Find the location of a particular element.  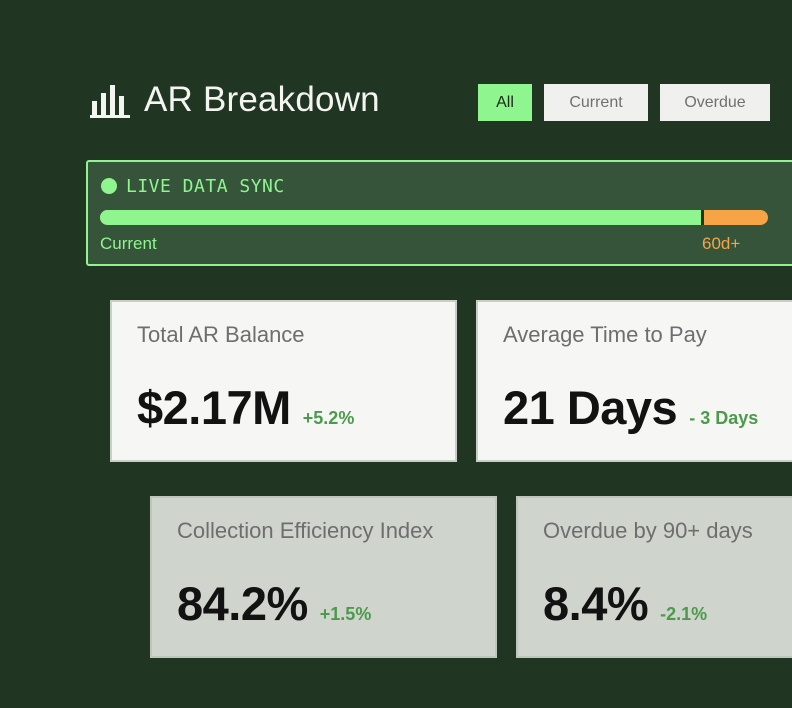

metric-label: Total AR Balance is located at coordinates (221, 334).